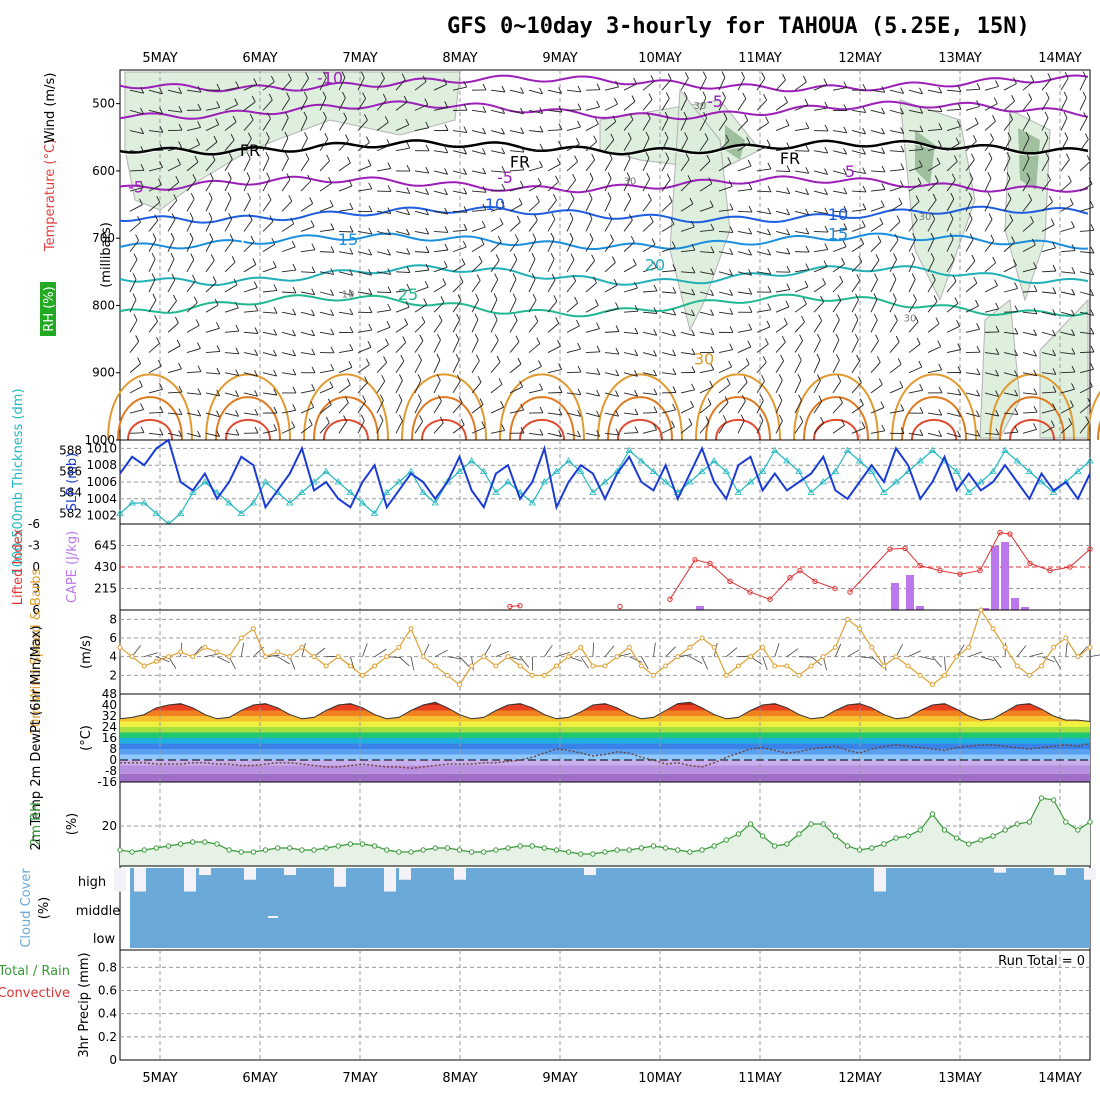 The image size is (1100, 1100). I want to click on pressure-tick-label: 900, so click(103, 373).